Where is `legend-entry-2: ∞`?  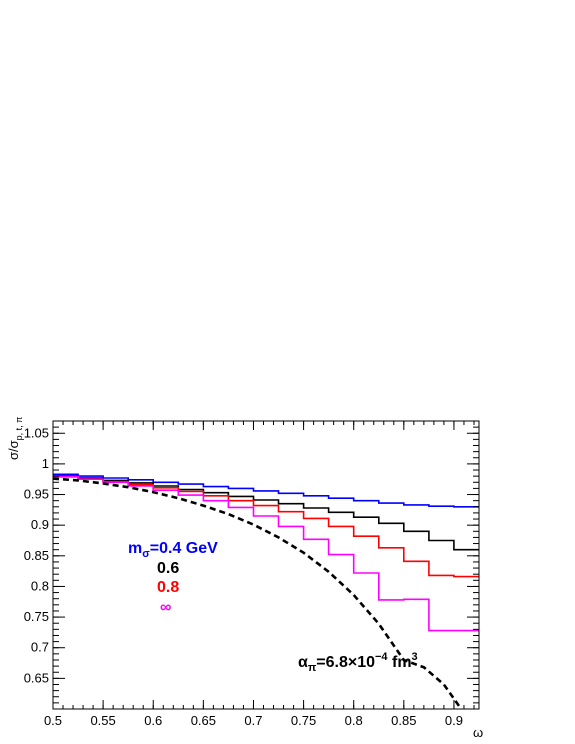
legend-entry-2: ∞ is located at coordinates (165, 607).